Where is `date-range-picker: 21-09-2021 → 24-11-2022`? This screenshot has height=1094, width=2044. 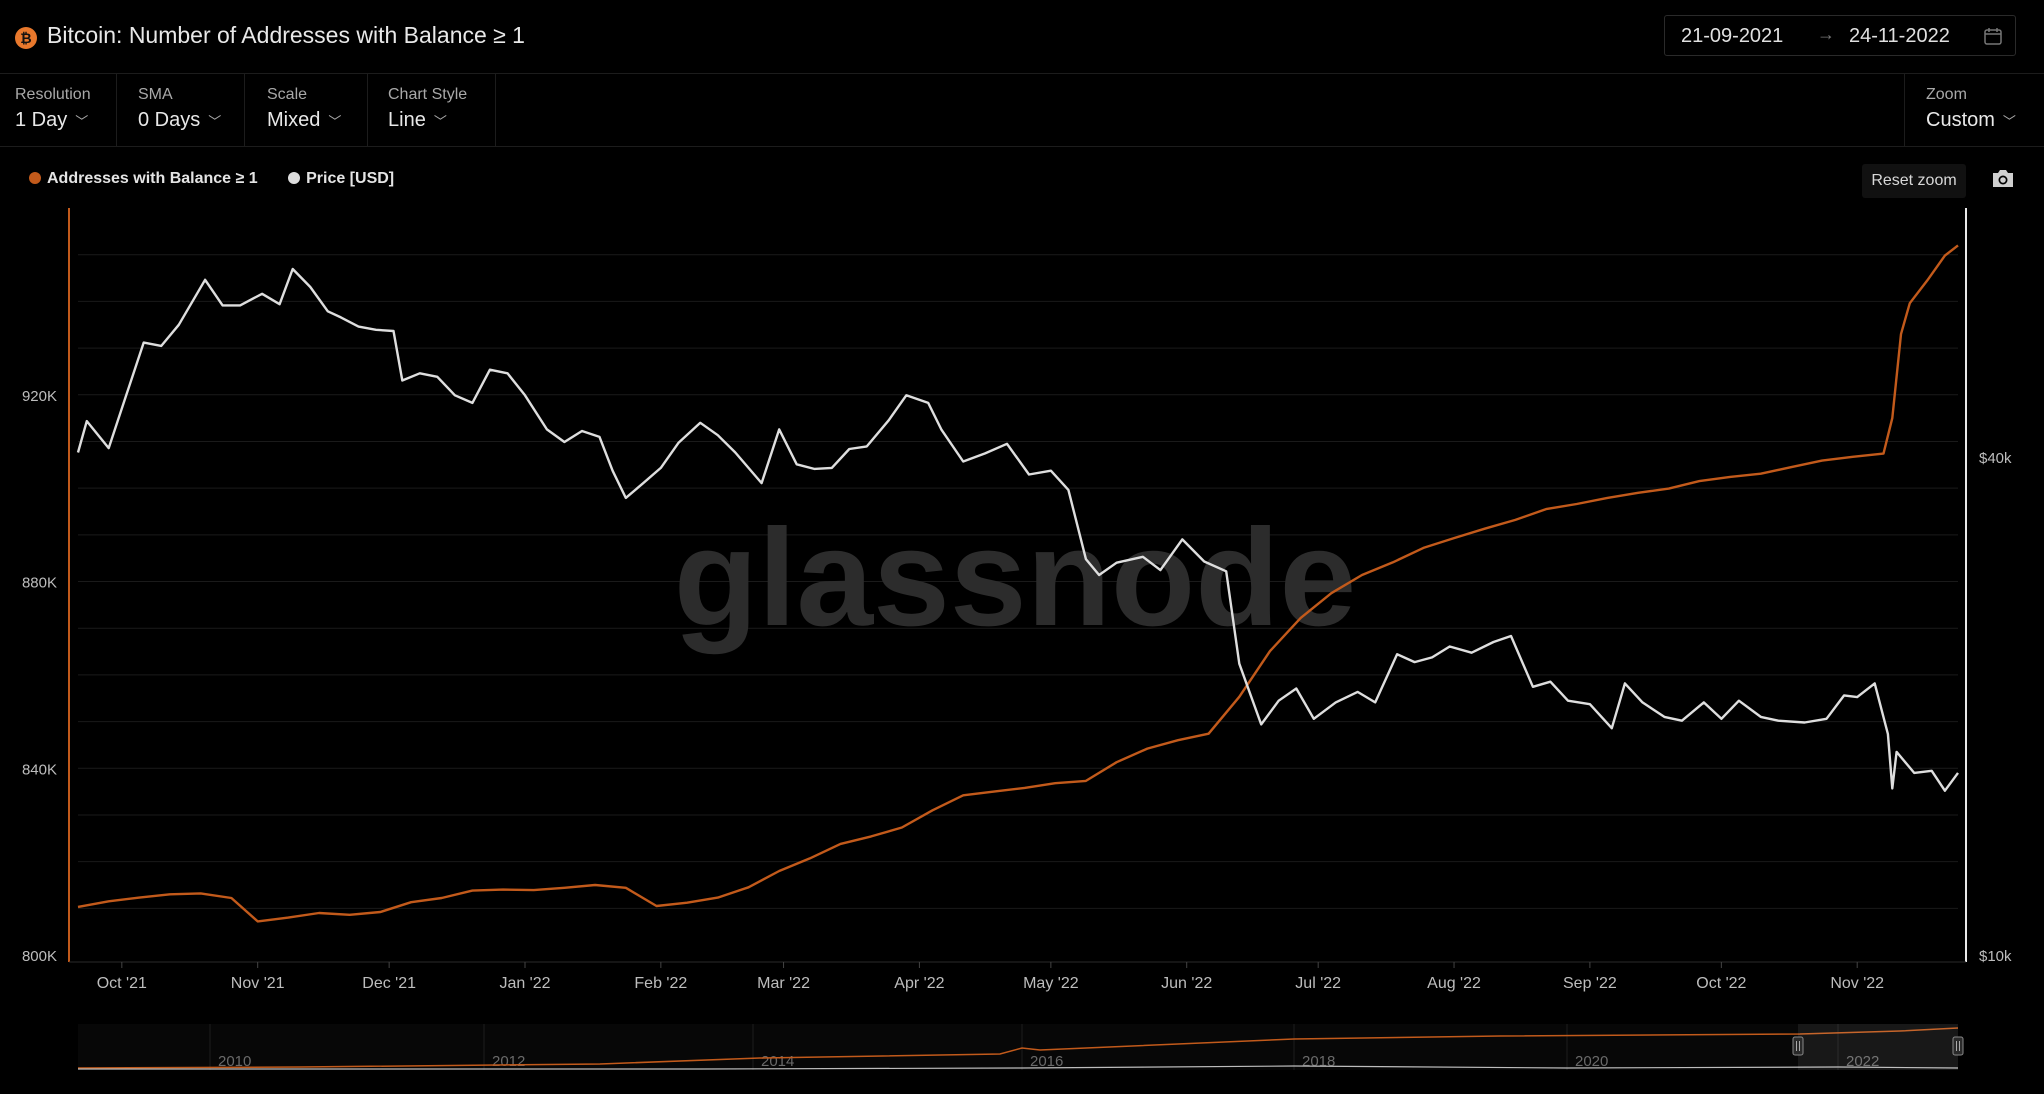
date-range-picker: 21-09-2021 → 24-11-2022 is located at coordinates (1840, 35).